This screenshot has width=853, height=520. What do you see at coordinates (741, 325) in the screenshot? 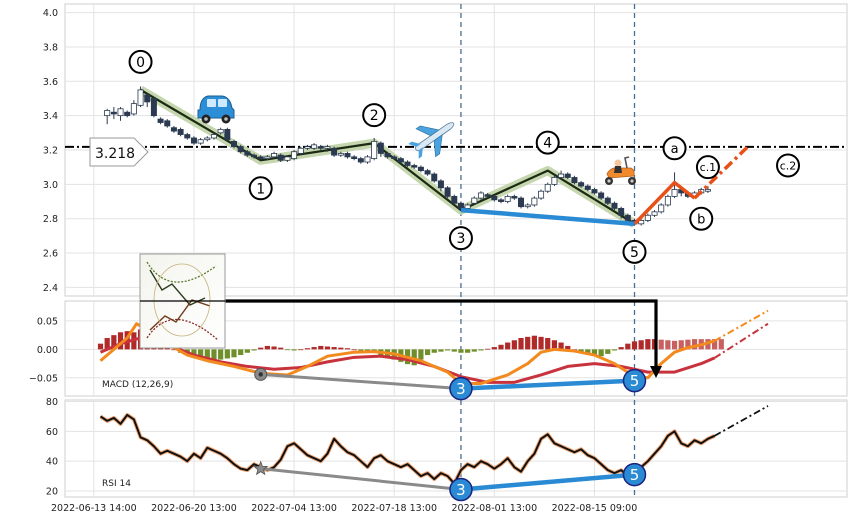
I see `macd-projection-line` at bounding box center [741, 325].